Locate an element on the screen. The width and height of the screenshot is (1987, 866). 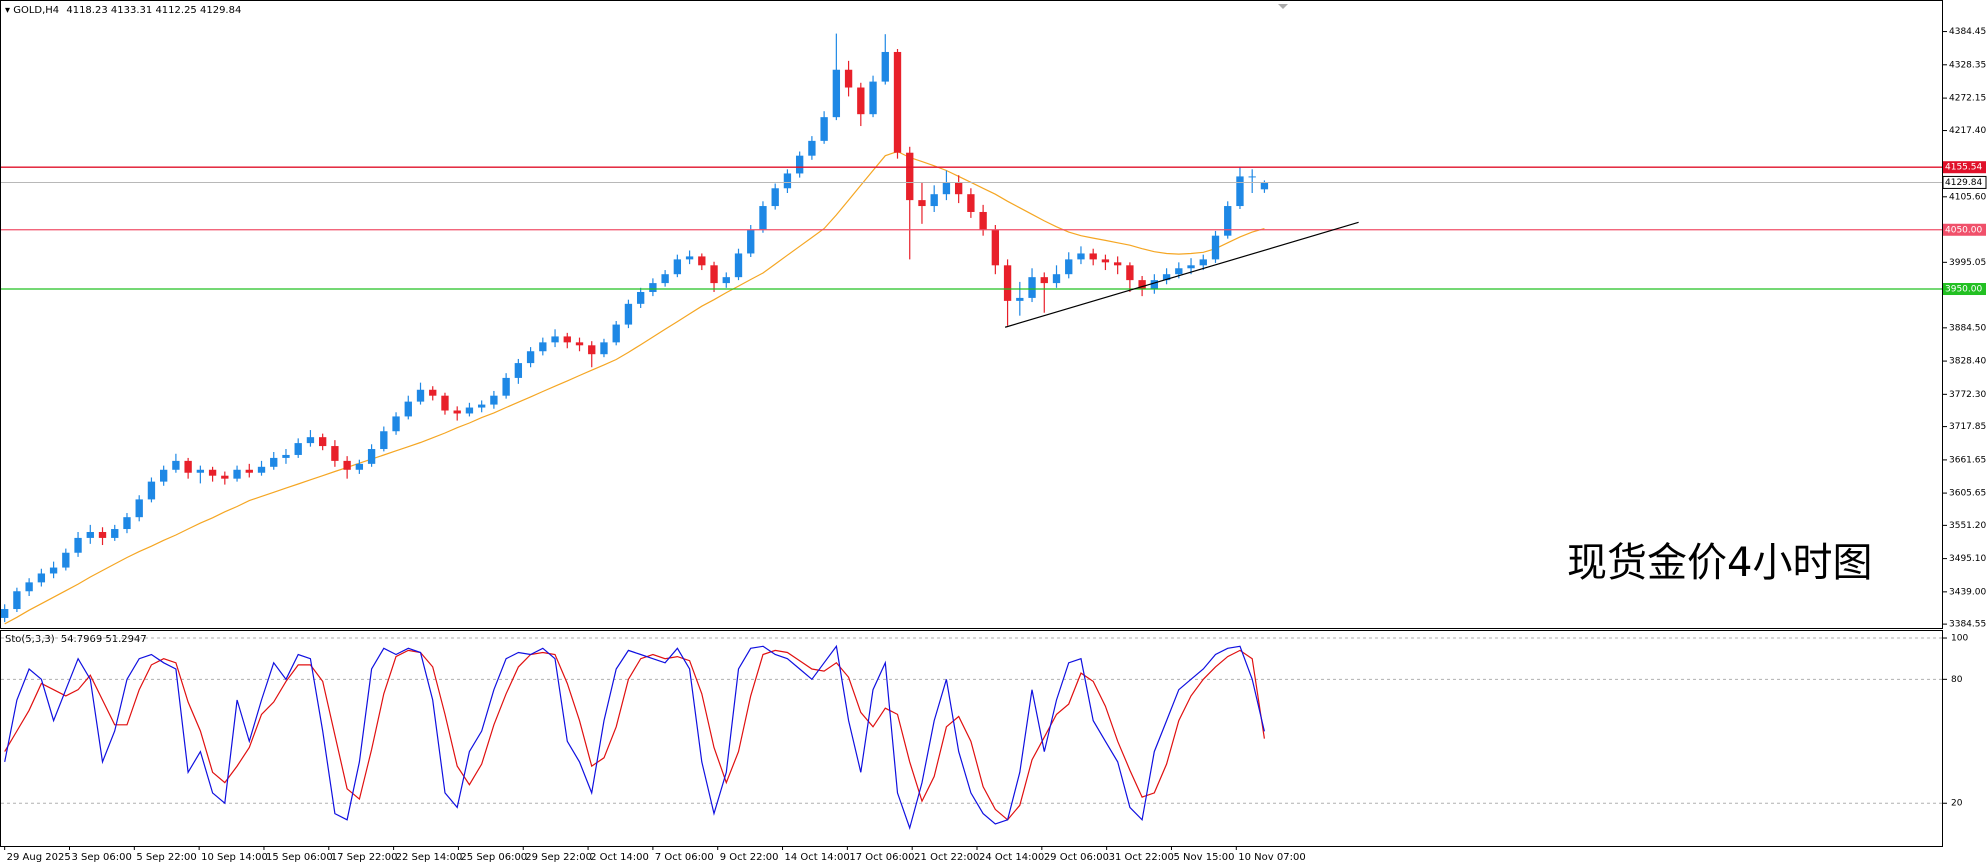
high: 4133.31 is located at coordinates (131, 10).